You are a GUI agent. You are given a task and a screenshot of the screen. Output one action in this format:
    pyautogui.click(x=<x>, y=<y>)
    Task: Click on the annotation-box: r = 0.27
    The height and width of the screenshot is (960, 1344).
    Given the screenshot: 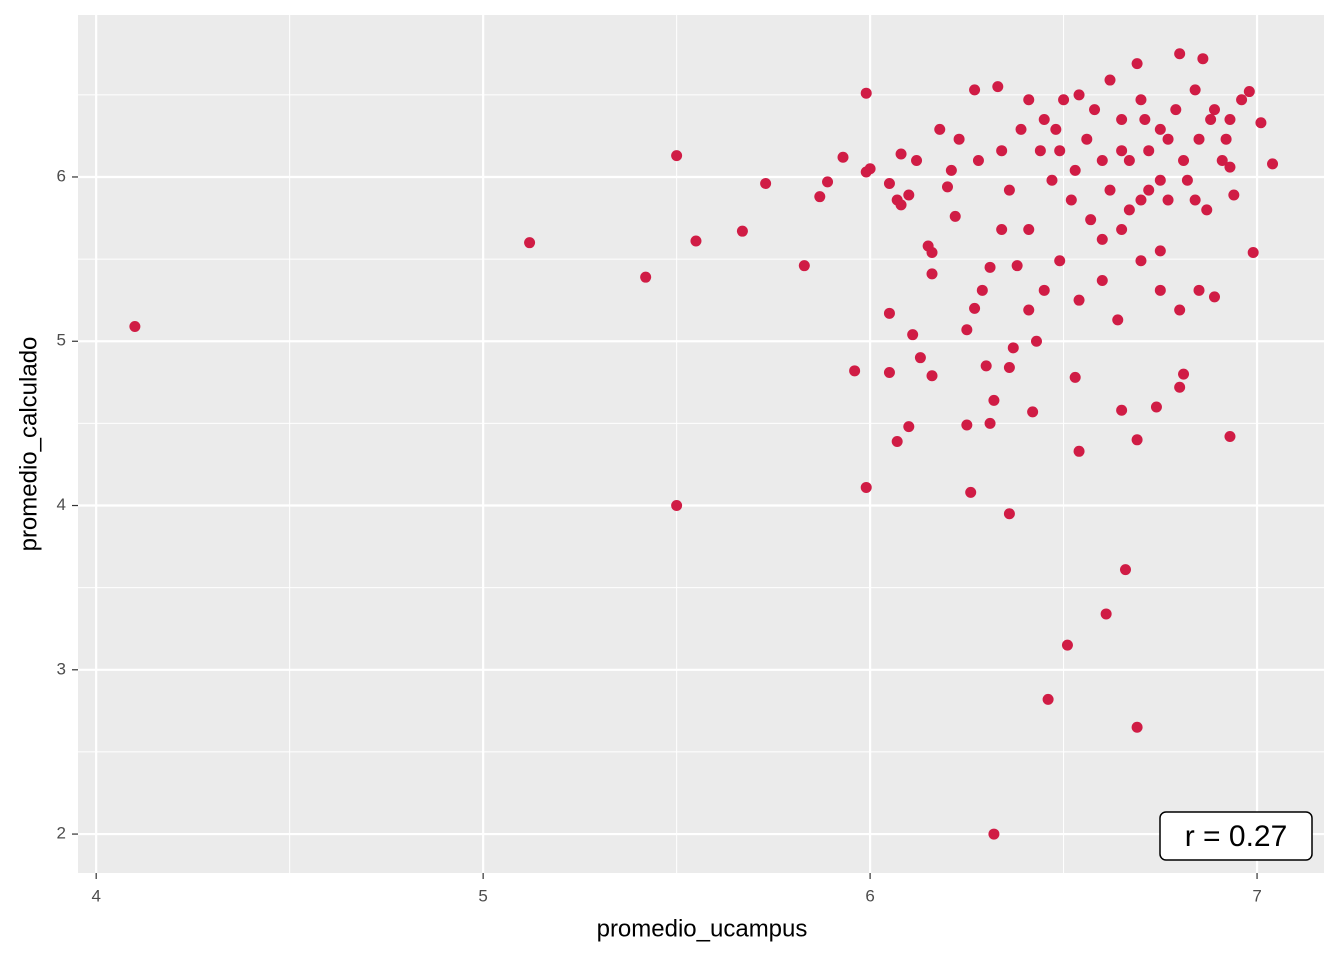 What is the action you would take?
    pyautogui.click(x=1236, y=836)
    